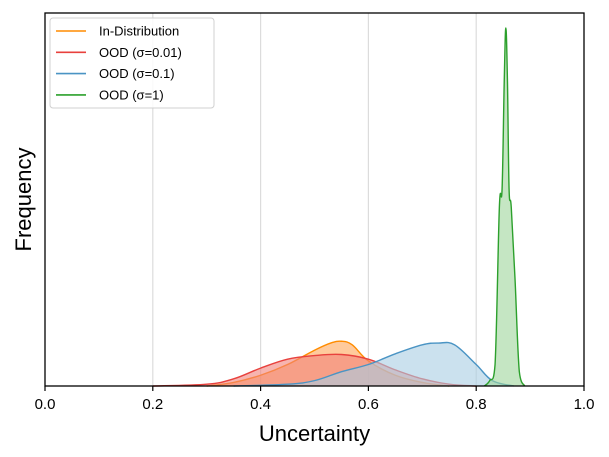 This screenshot has width=609, height=457. I want to click on legend-entry-1: In-Distribution, so click(117, 31).